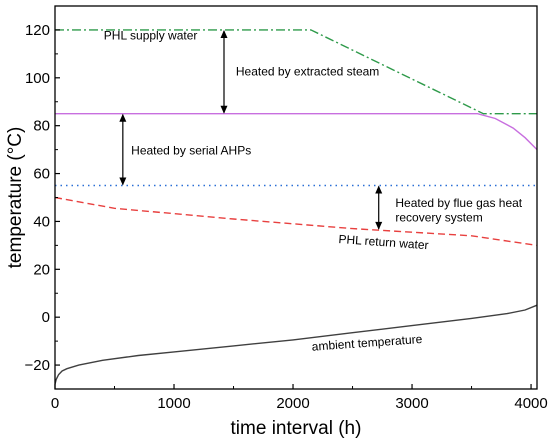  What do you see at coordinates (37, 78) in the screenshot?
I see `y-tick-label: 100` at bounding box center [37, 78].